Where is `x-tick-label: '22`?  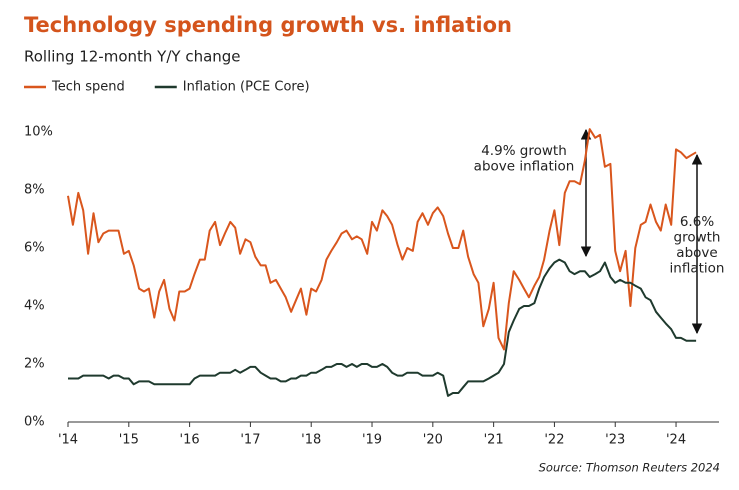 x-tick-label: '22 is located at coordinates (554, 440).